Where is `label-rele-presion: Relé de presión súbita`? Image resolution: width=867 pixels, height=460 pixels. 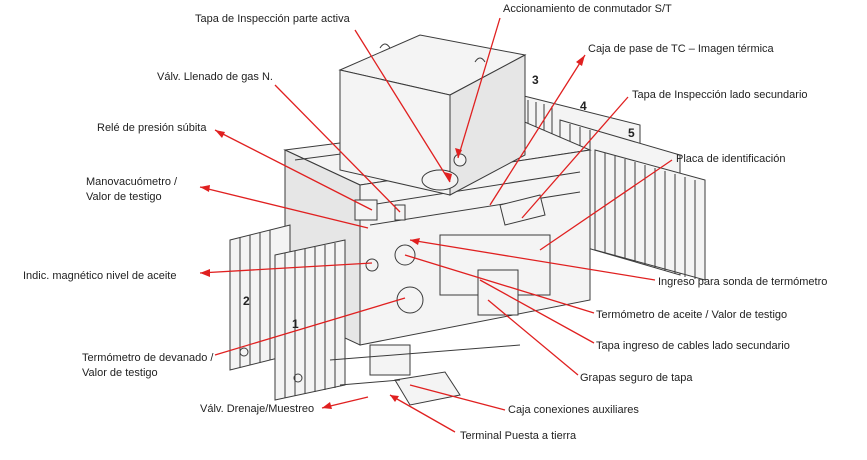 label-rele-presion: Relé de presión súbita is located at coordinates (152, 128).